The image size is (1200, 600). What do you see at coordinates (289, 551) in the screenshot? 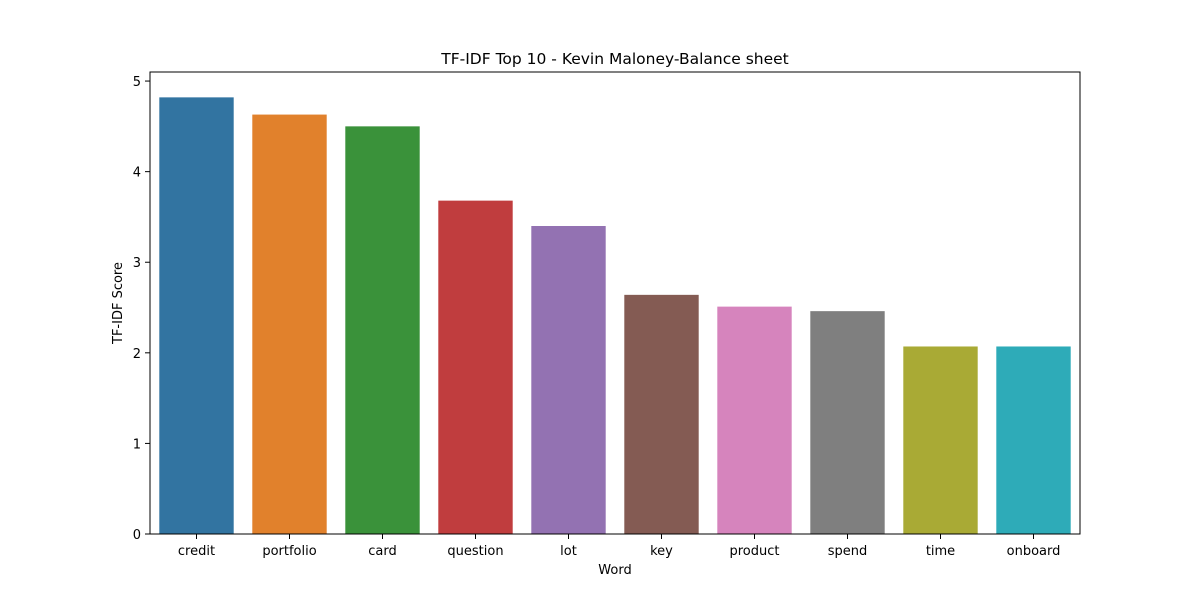
I see `x-tick-label-portfolio: portfolio` at bounding box center [289, 551].